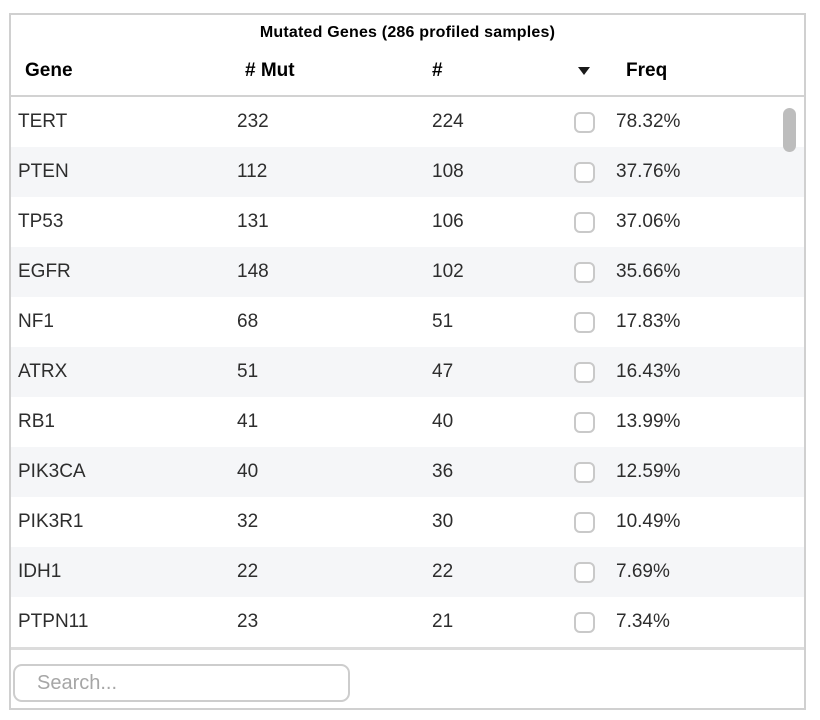 The width and height of the screenshot is (820, 720). I want to click on mutation-count: 68, so click(248, 321).